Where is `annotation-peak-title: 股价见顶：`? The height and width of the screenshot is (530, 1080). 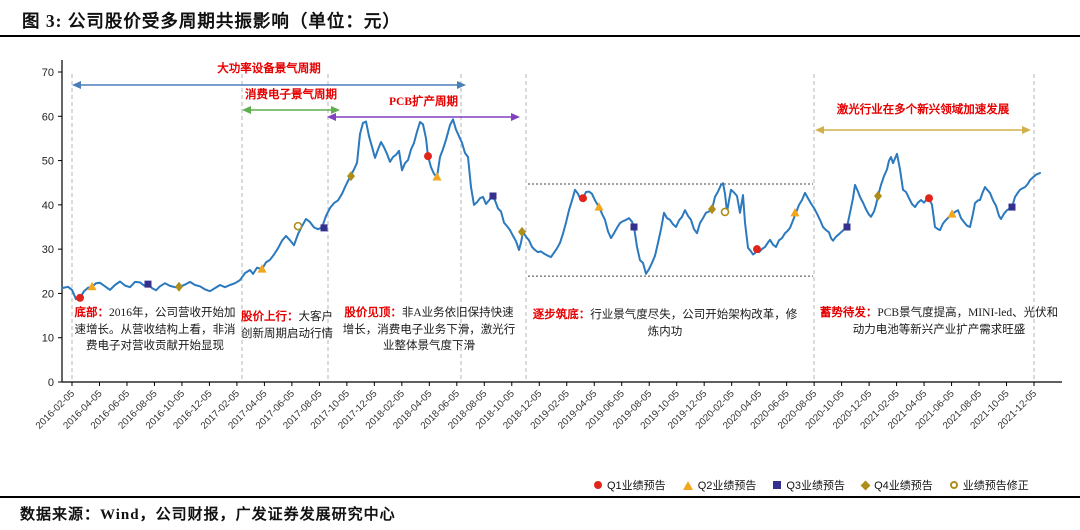 annotation-peak-title: 股价见顶： is located at coordinates (373, 313).